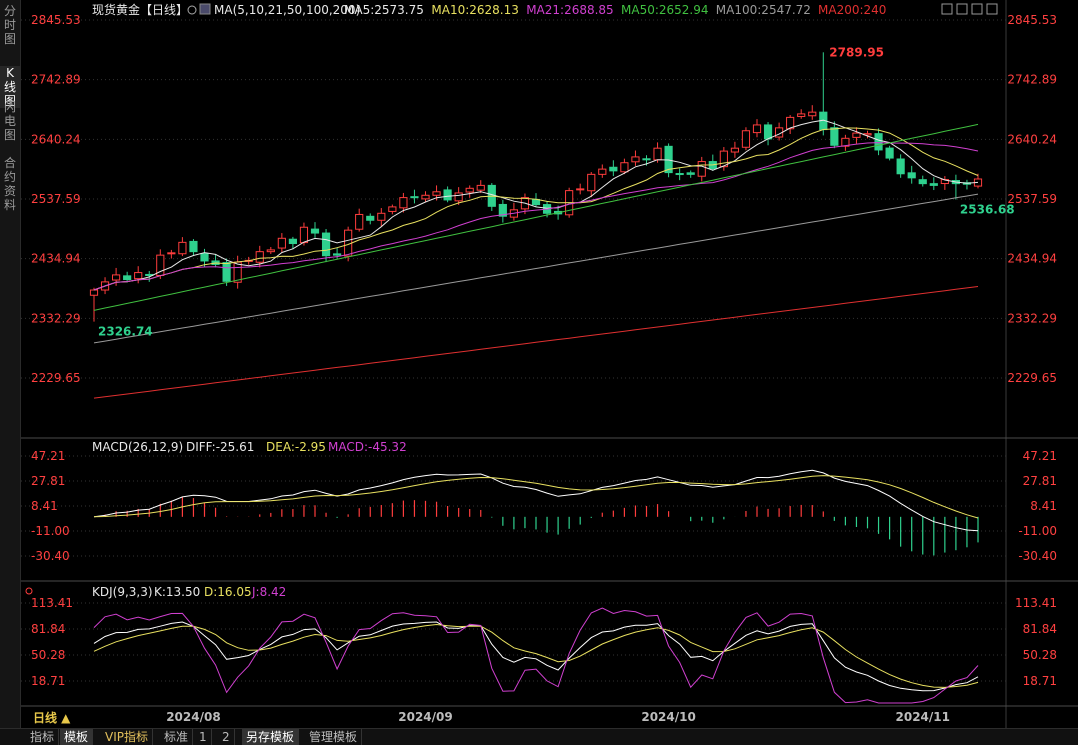 This screenshot has width=1078, height=745. I want to click on y-tick-right: 2434.94, so click(1032, 259).